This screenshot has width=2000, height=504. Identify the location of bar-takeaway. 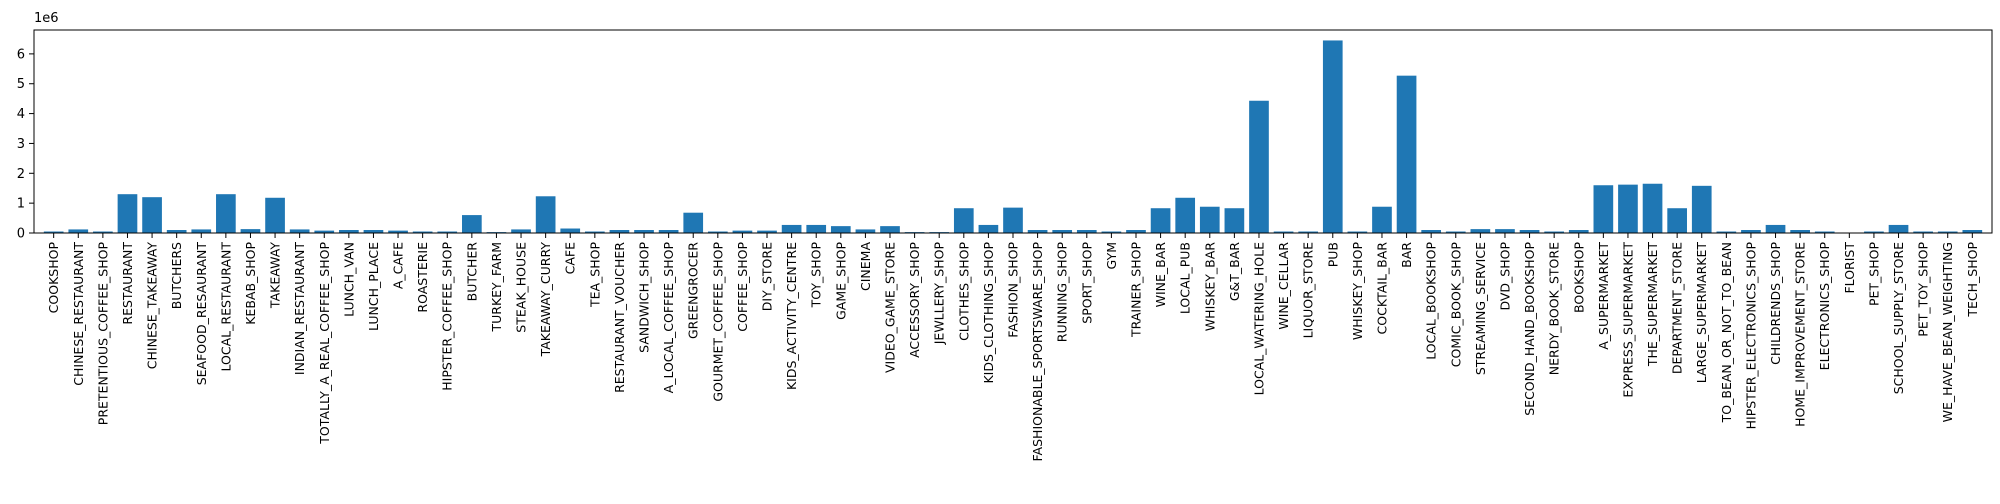
(275, 215).